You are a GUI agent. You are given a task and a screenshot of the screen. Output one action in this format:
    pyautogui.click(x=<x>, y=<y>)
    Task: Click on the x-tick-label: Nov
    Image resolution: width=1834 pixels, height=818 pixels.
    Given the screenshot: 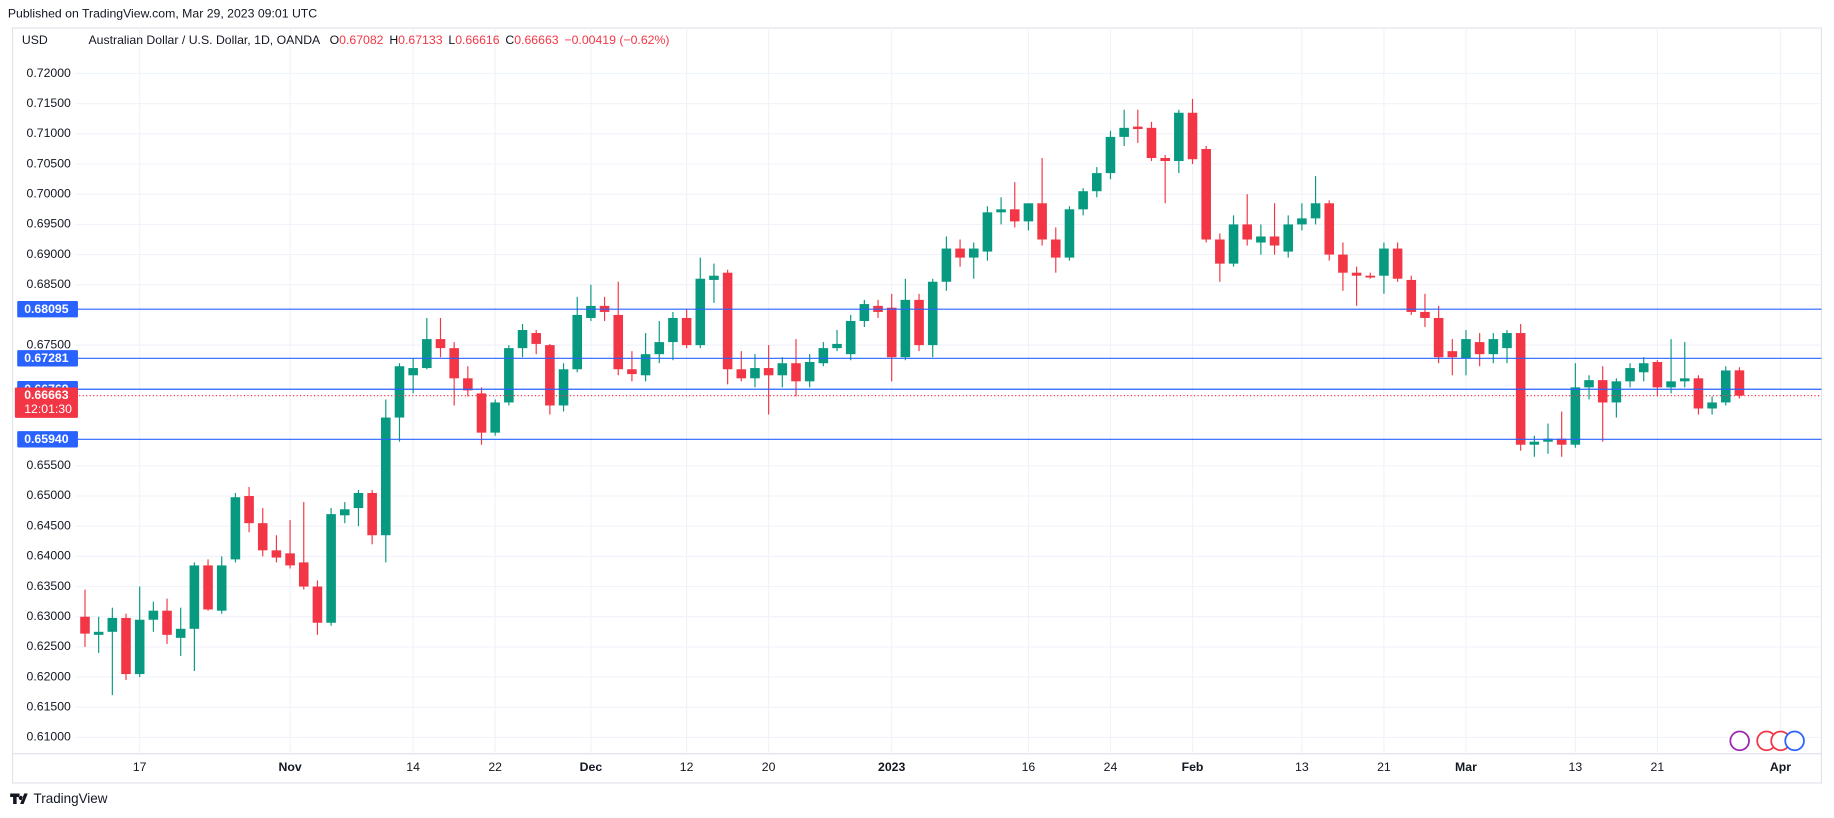 What is the action you would take?
    pyautogui.click(x=290, y=767)
    